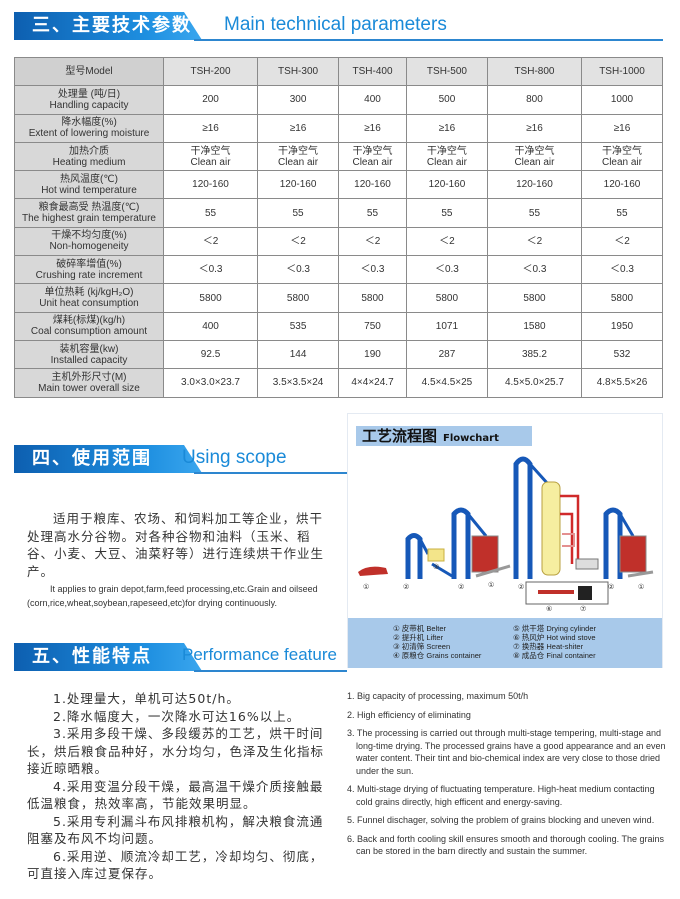  I want to click on row-label: 干燥不均匀度(%) Non-homogeneity, so click(89, 241).